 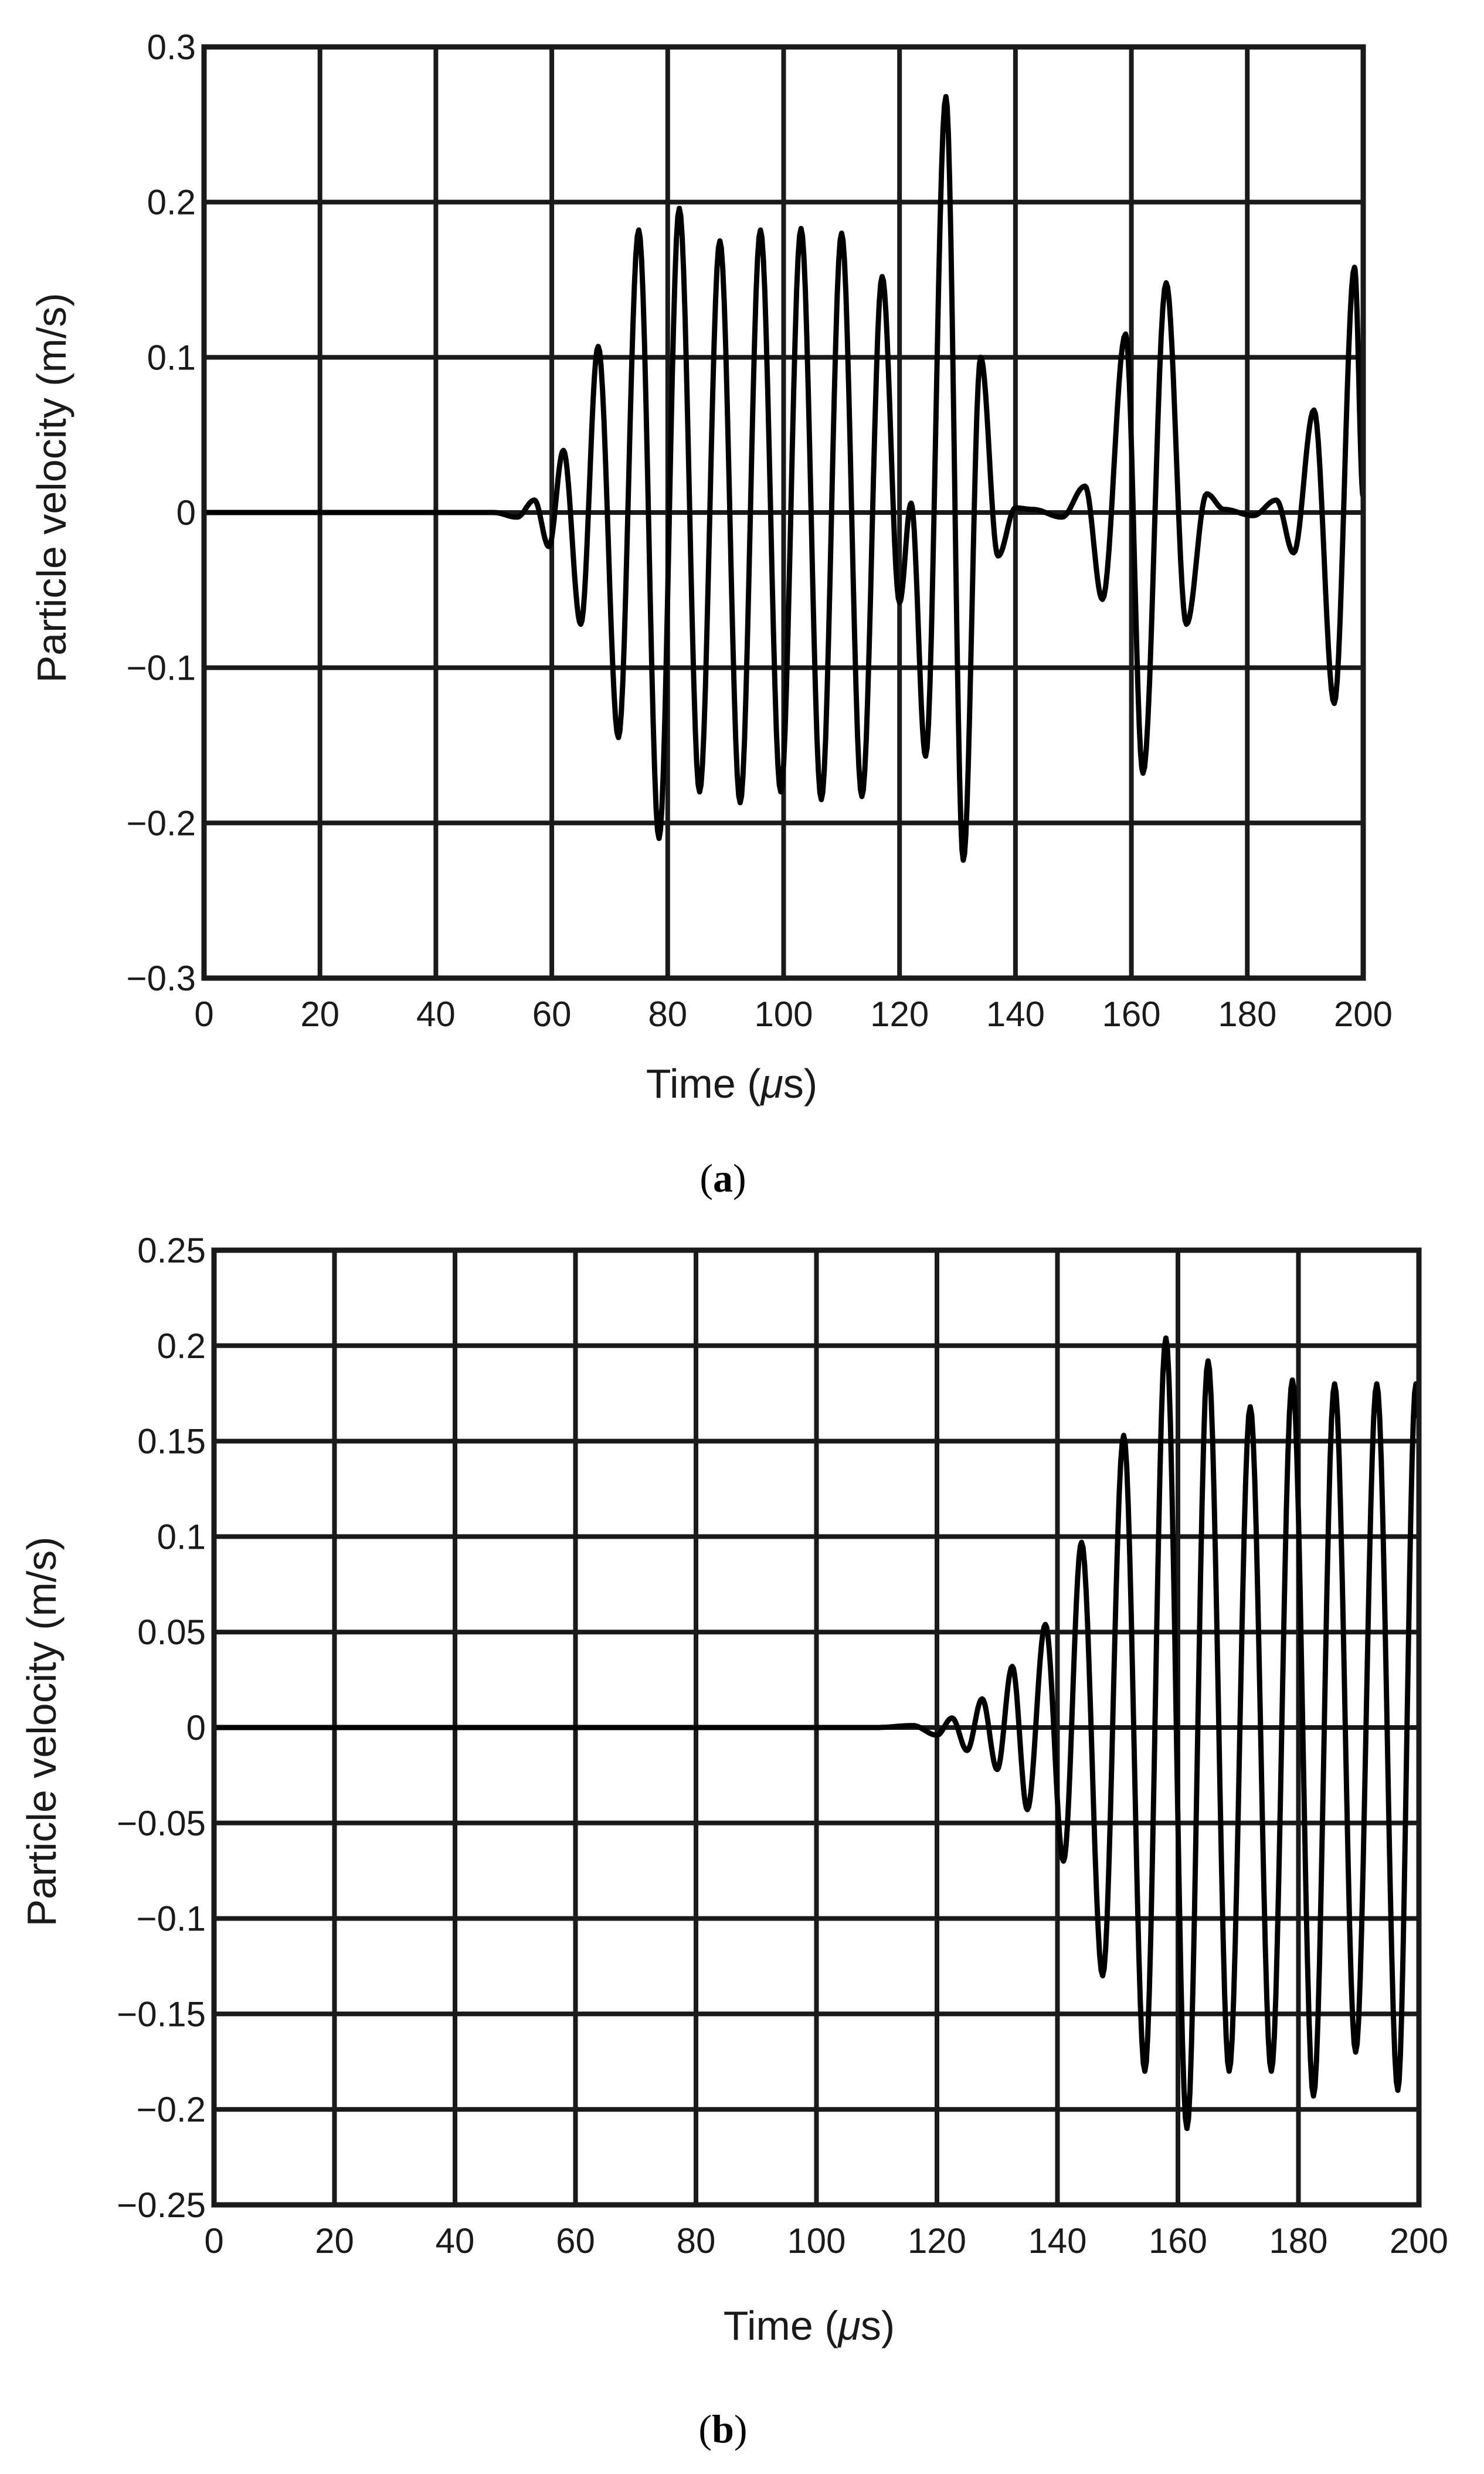 What do you see at coordinates (171, 1250) in the screenshot?
I see `y-tick-label-b: 0.25` at bounding box center [171, 1250].